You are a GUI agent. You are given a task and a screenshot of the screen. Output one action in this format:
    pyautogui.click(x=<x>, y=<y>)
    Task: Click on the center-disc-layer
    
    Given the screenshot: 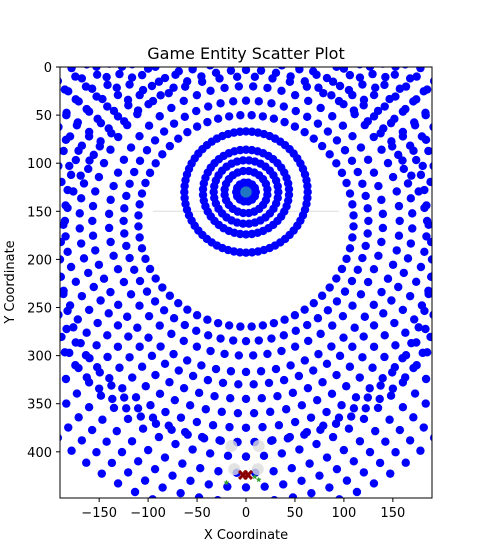 What is the action you would take?
    pyautogui.click(x=246, y=192)
    